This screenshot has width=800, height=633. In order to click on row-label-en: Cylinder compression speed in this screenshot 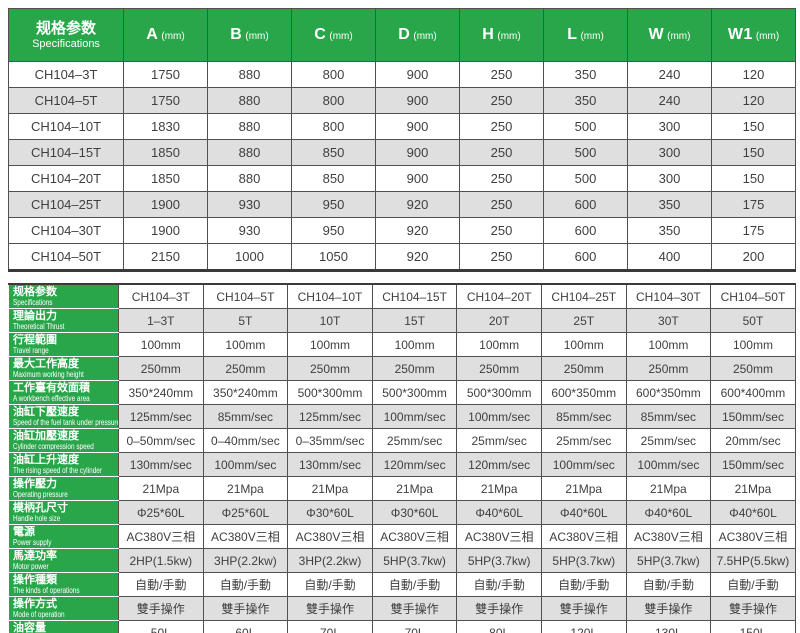, I will do `click(53, 446)`.